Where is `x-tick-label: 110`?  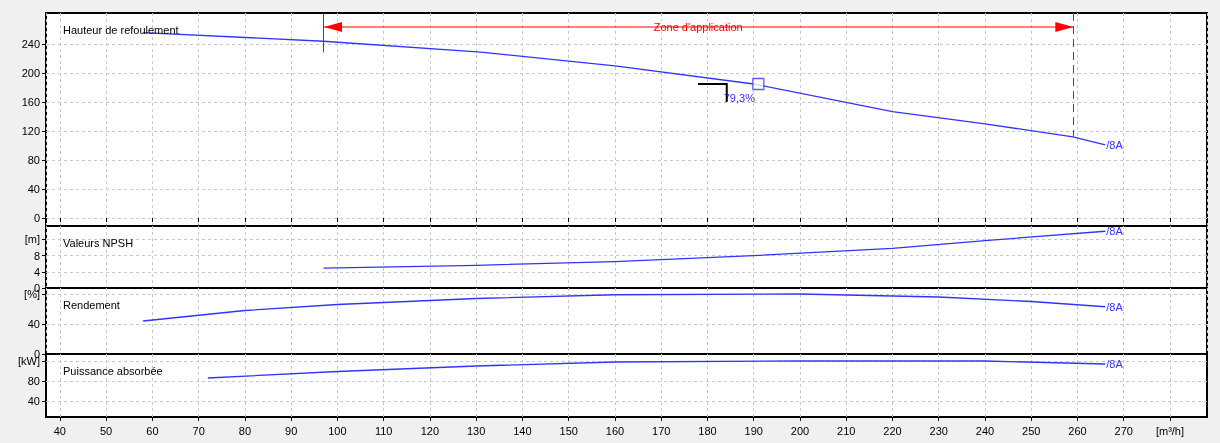
x-tick-label: 110 is located at coordinates (383, 430).